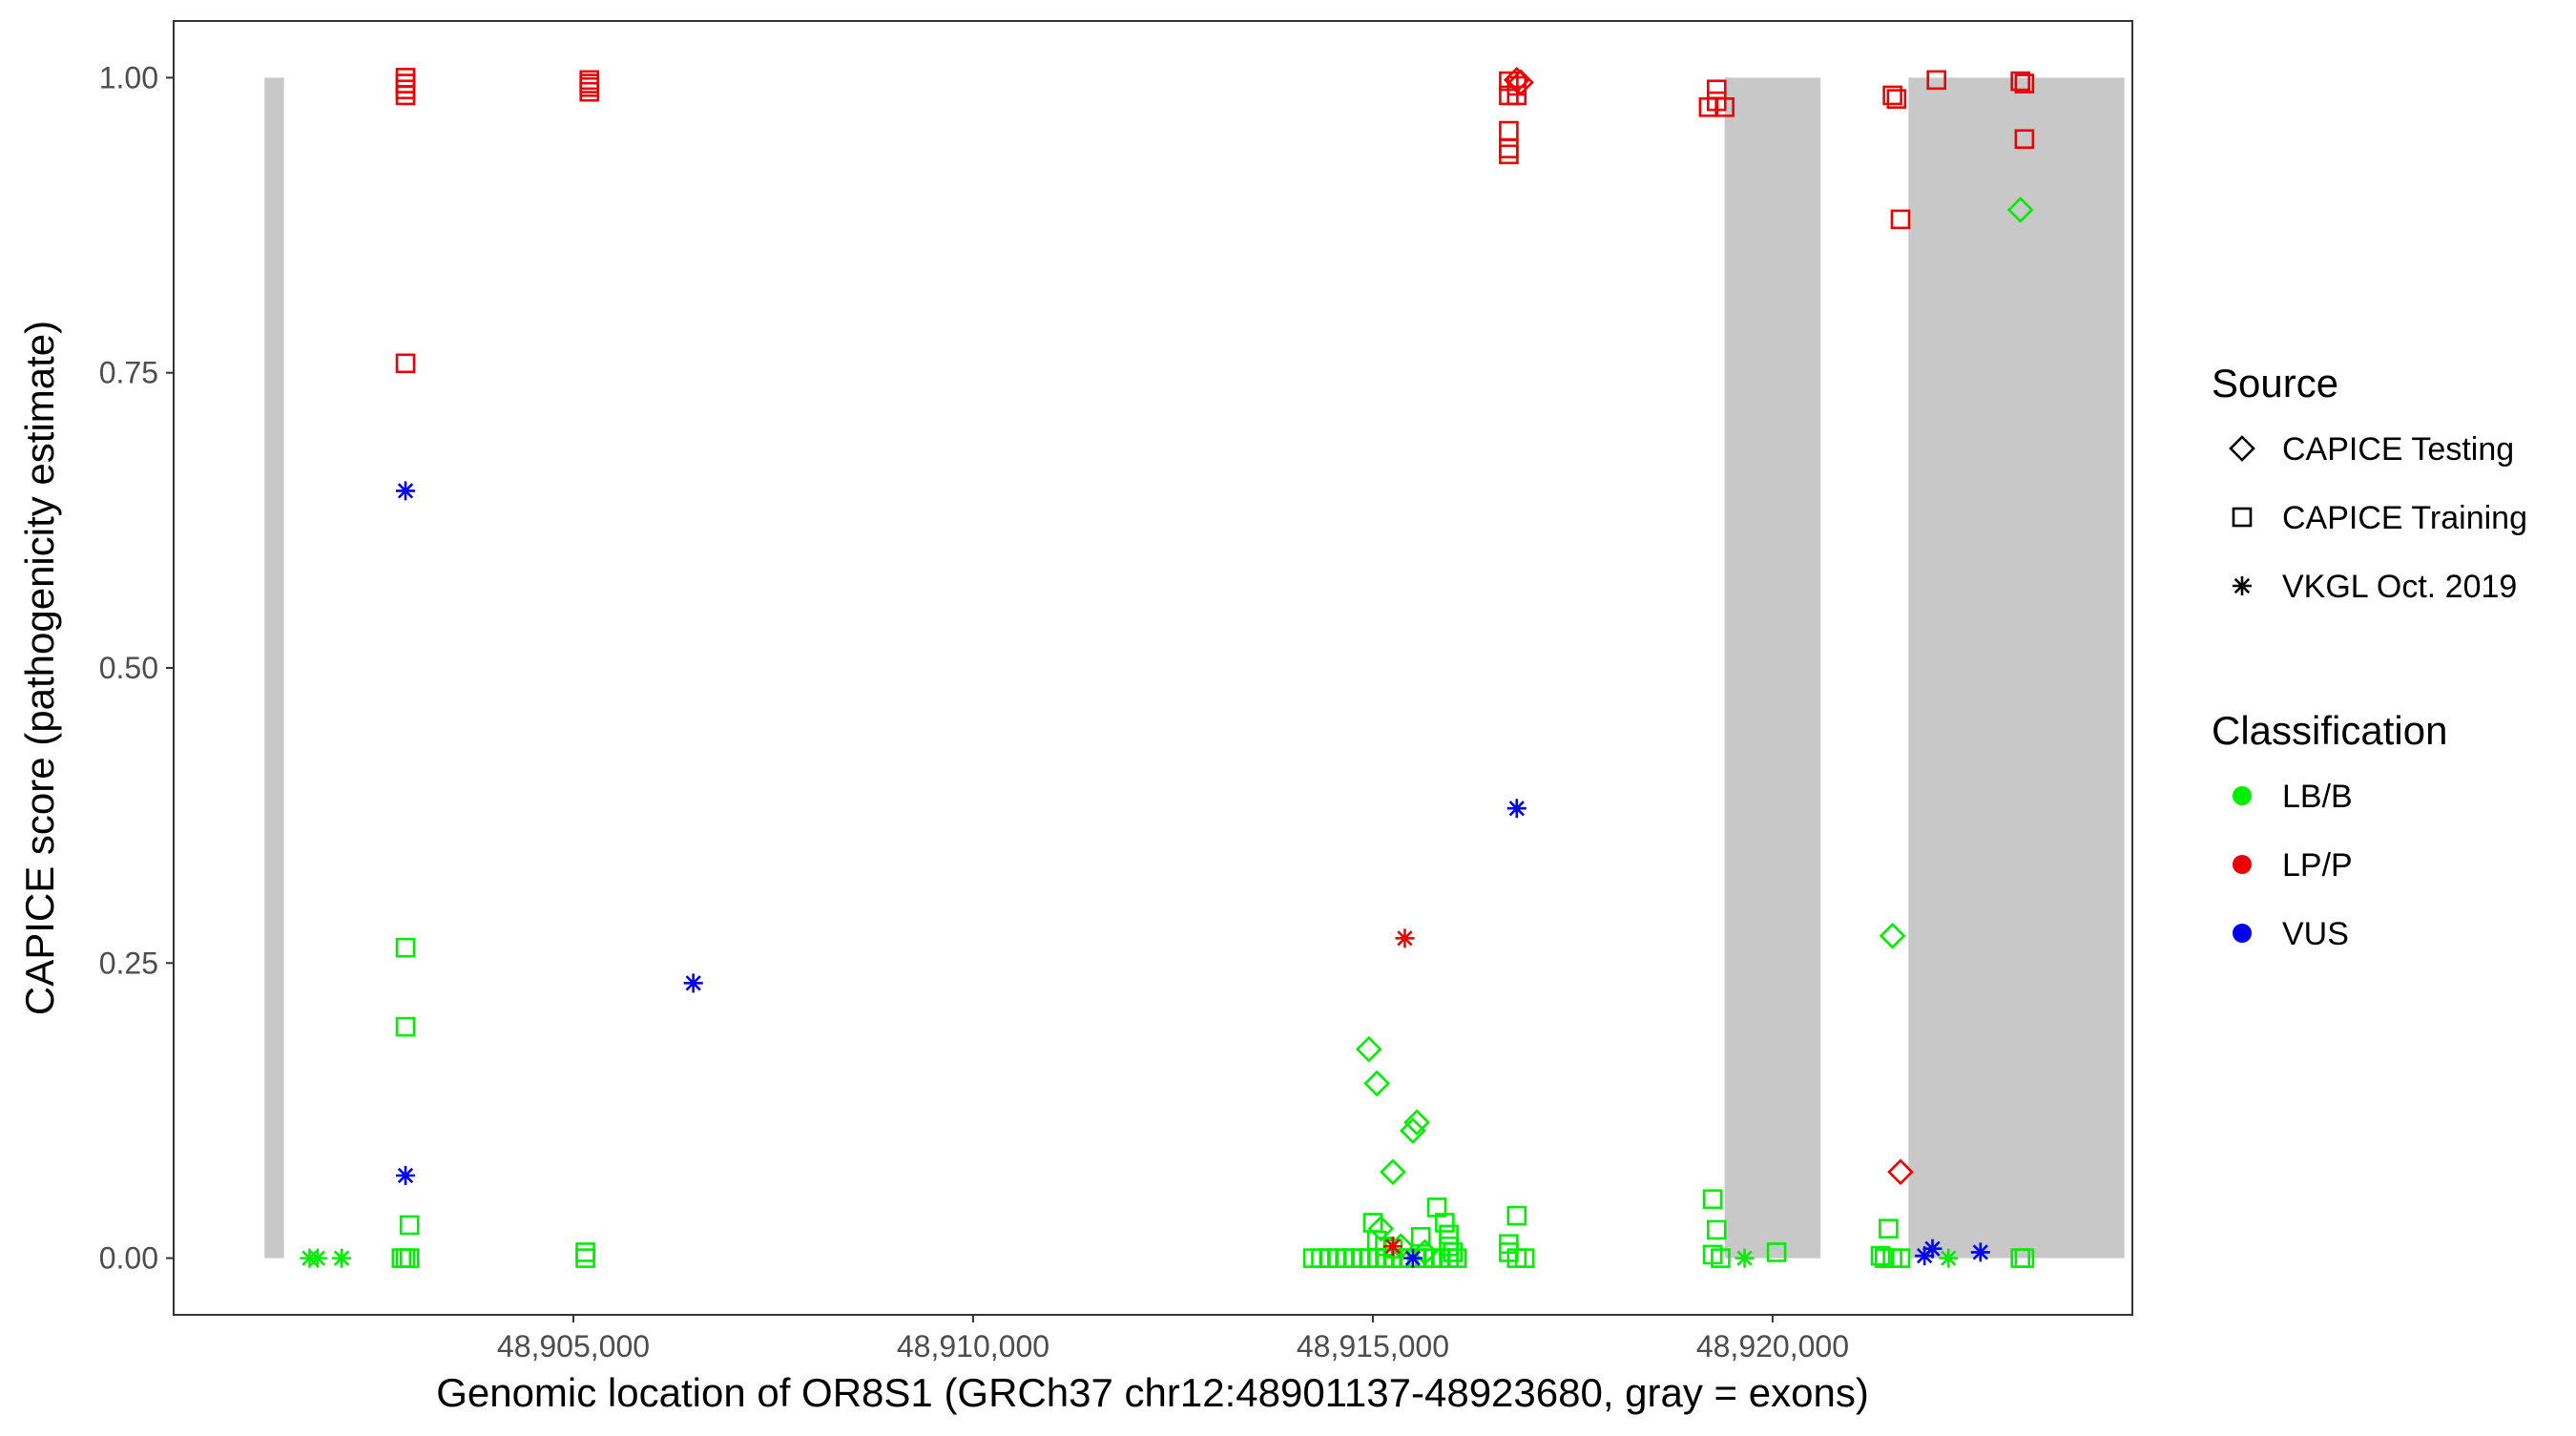  I want to click on y-axis: 0.00 0.25 0.50 0.75 1.00, so click(136, 668).